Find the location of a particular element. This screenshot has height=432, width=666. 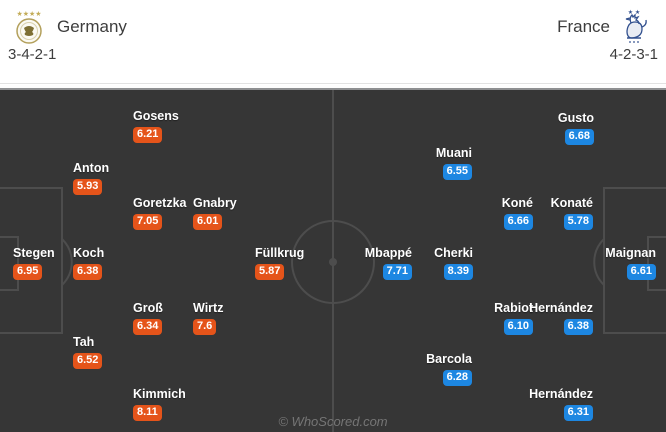

player-name: Tah is located at coordinates (84, 342).